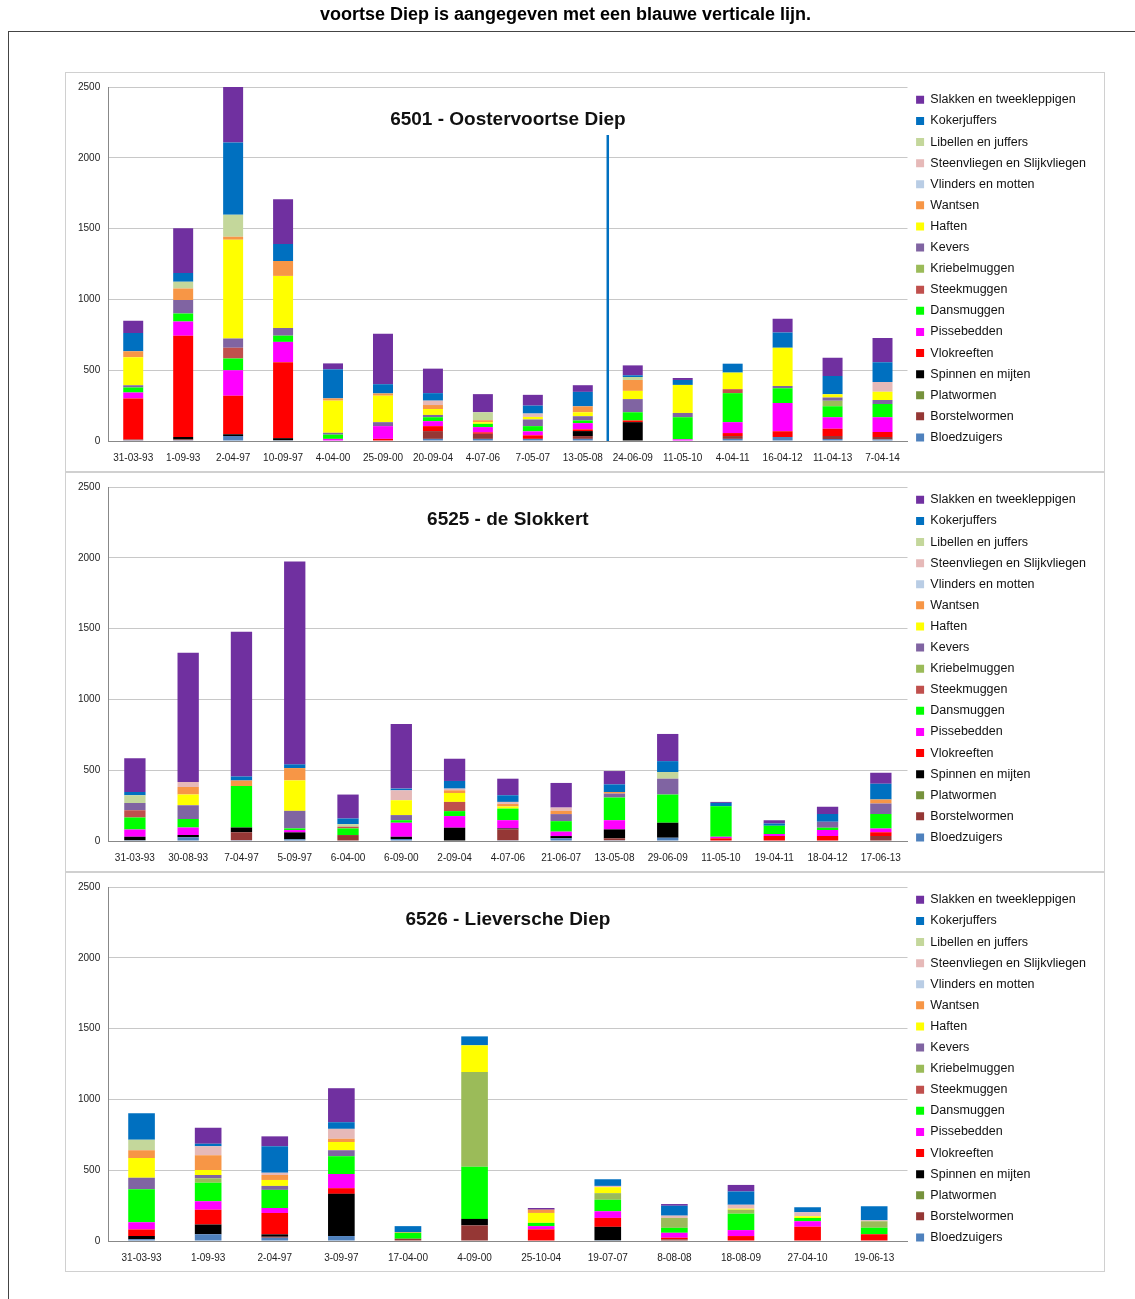 This screenshot has height=1299, width=1135. What do you see at coordinates (633, 457) in the screenshot?
I see `x-tick-label: 24-06-09` at bounding box center [633, 457].